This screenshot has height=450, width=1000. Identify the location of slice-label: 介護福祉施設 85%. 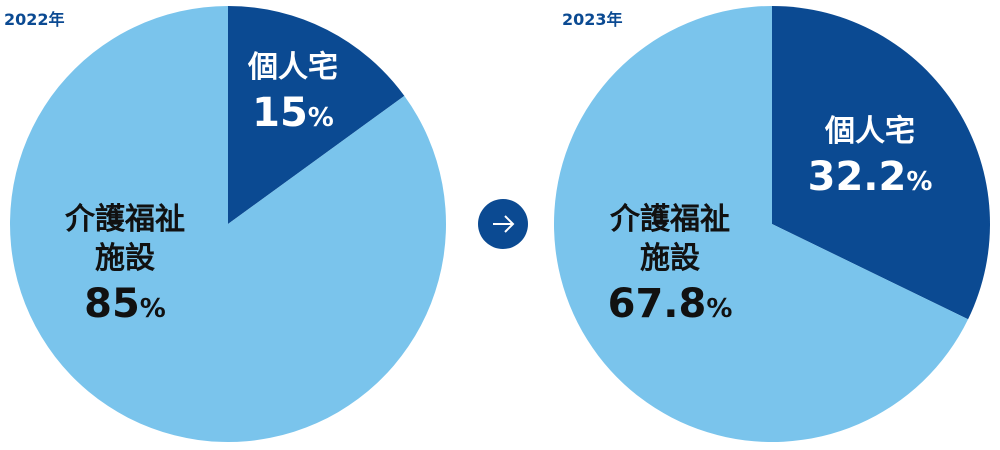
(125, 265).